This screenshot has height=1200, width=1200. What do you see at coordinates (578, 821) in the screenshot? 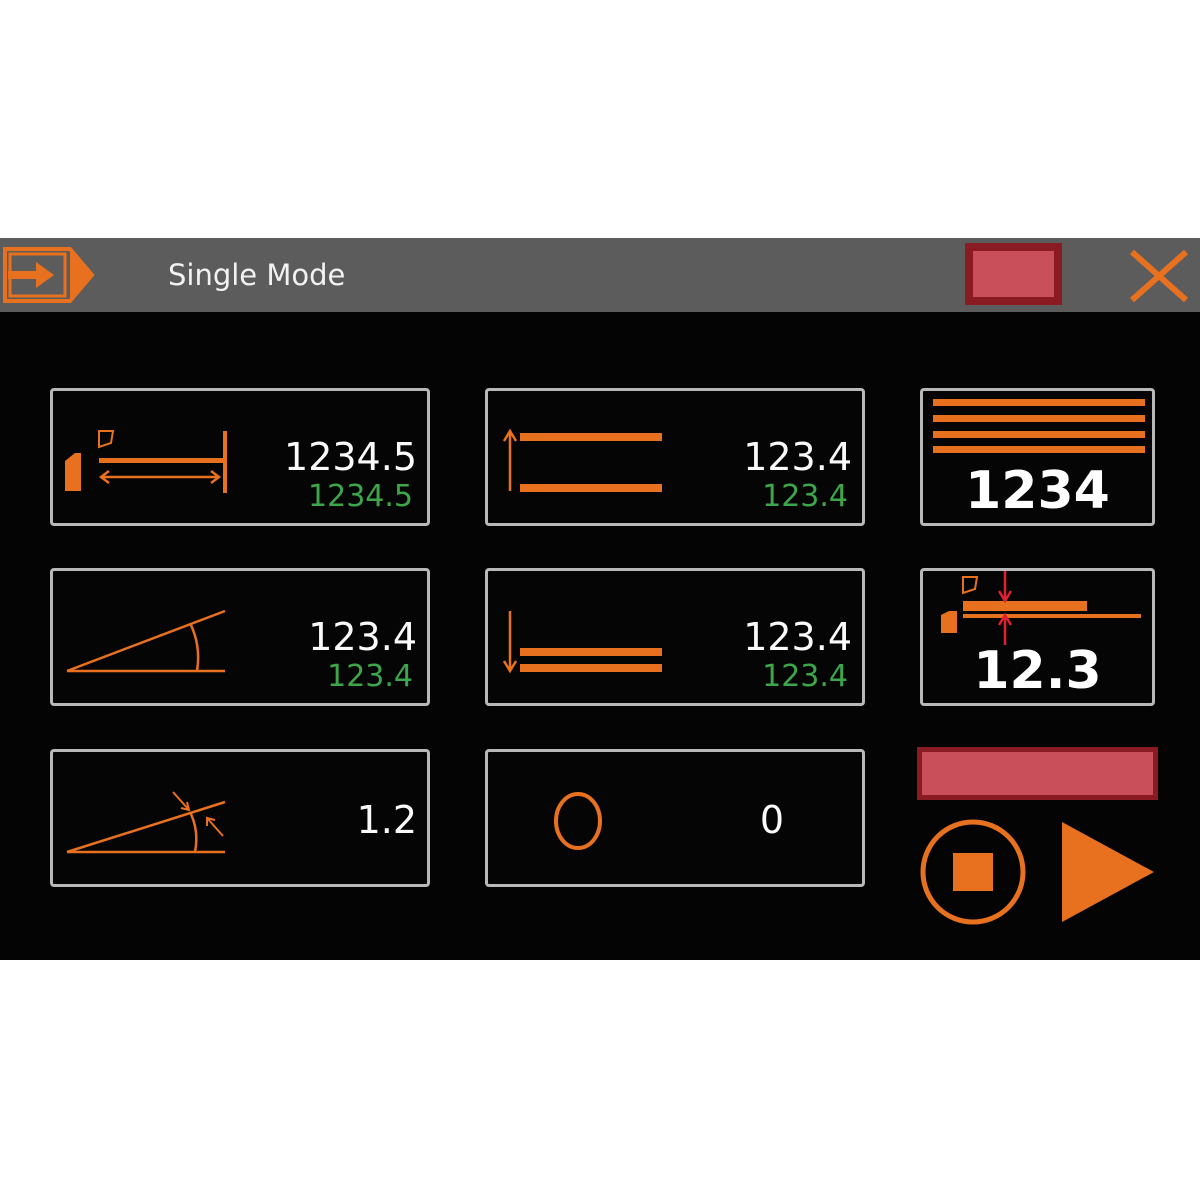
I see `circle-icon` at bounding box center [578, 821].